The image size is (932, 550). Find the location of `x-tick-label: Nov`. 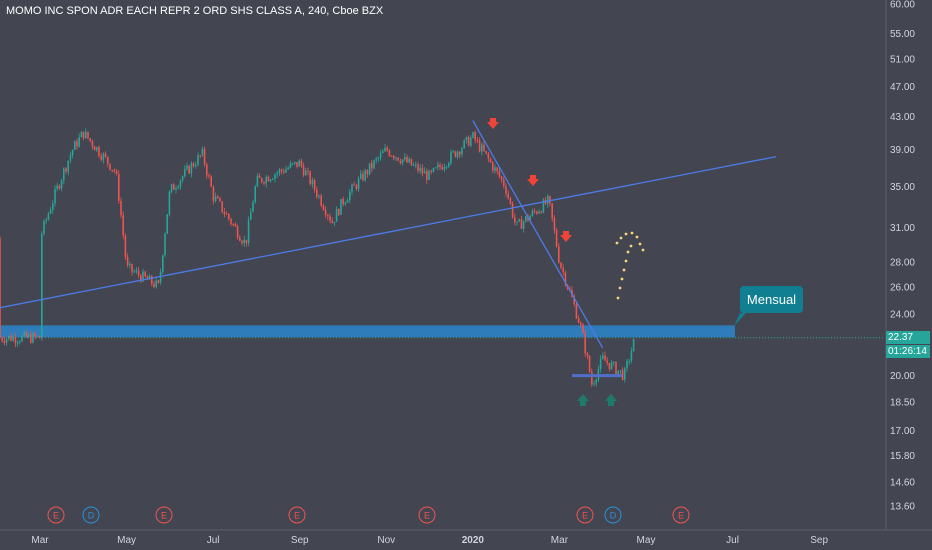

x-tick-label: Nov is located at coordinates (386, 540).